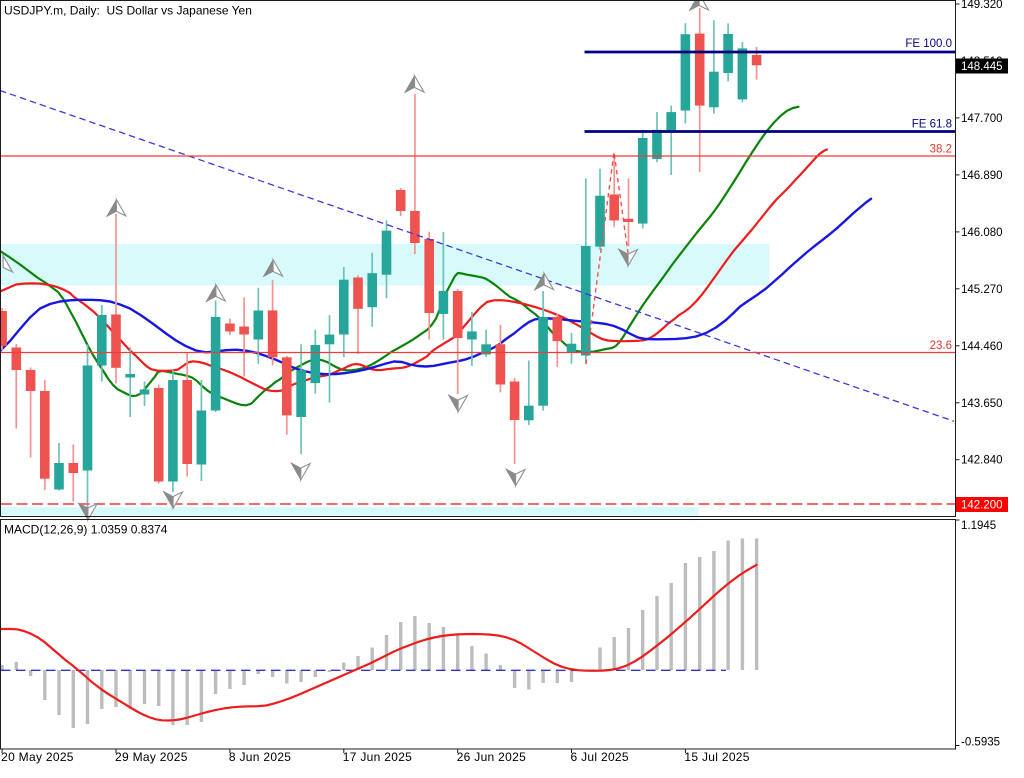  Describe the element at coordinates (982, 404) in the screenshot. I see `svg-text: 143.650` at that location.